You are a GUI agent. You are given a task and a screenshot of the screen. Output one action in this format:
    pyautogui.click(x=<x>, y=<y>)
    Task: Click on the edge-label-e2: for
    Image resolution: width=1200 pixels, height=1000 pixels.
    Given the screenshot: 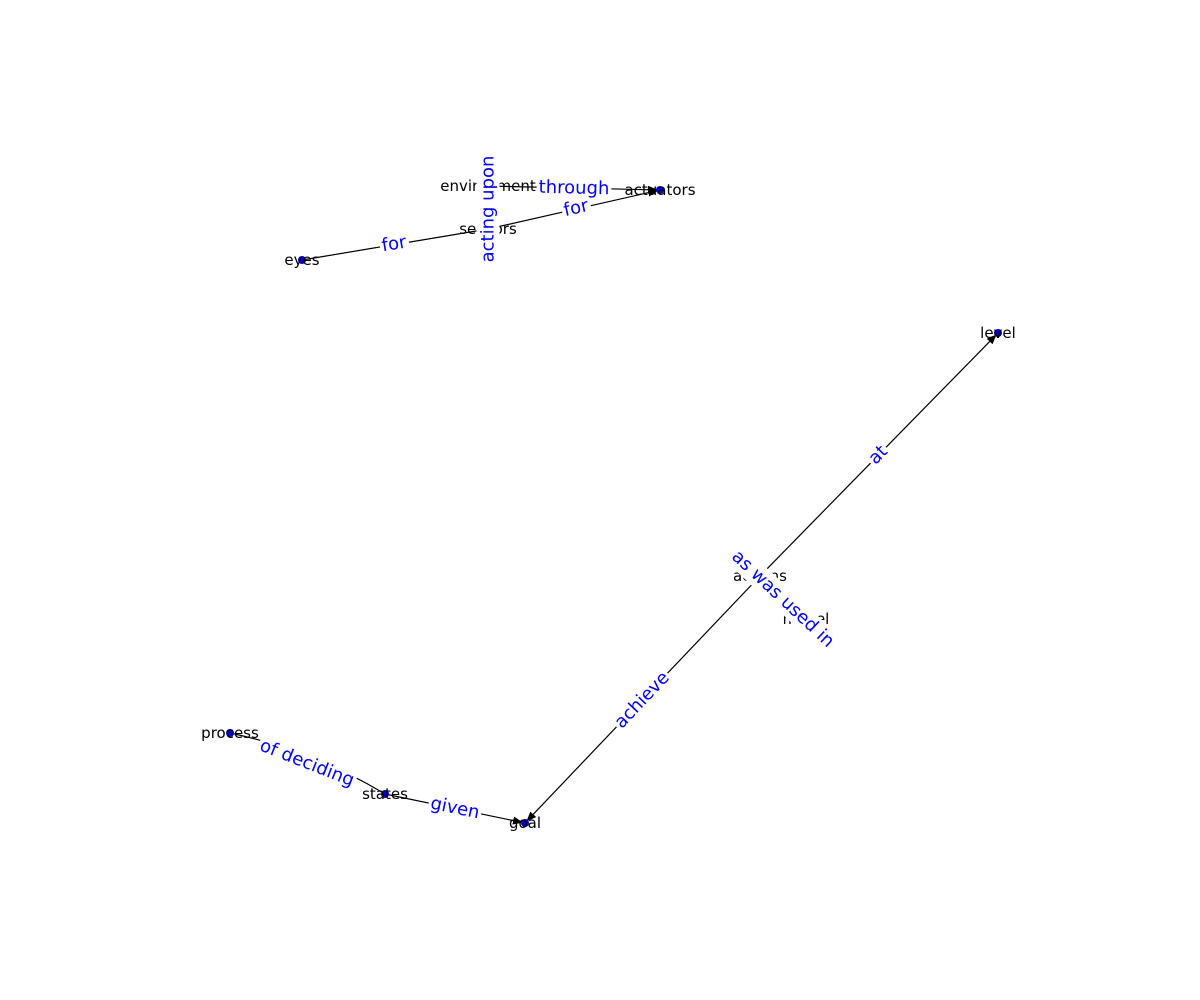 What is the action you would take?
    pyautogui.click(x=576, y=208)
    